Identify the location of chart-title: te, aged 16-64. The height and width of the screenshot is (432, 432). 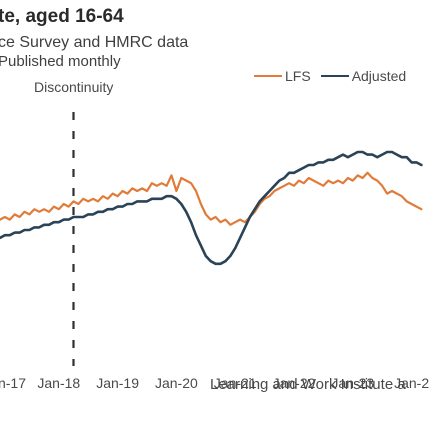
(62, 16).